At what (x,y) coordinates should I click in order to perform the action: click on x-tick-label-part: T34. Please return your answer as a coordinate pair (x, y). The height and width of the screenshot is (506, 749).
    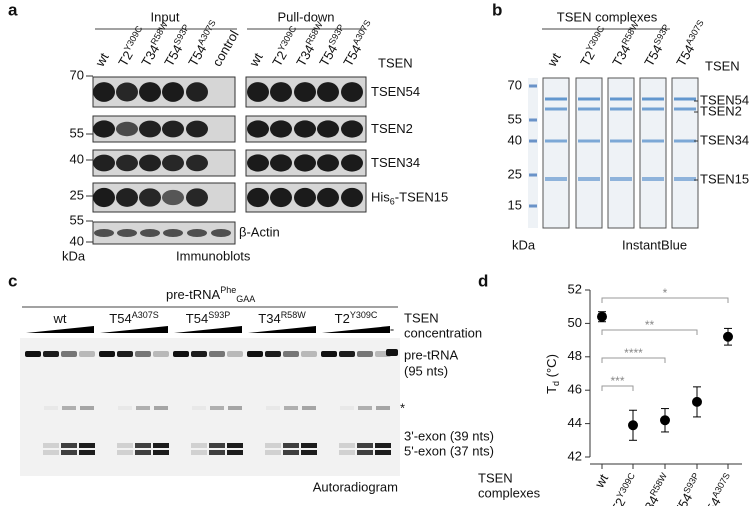
    Looking at the image, I should click on (650, 499).